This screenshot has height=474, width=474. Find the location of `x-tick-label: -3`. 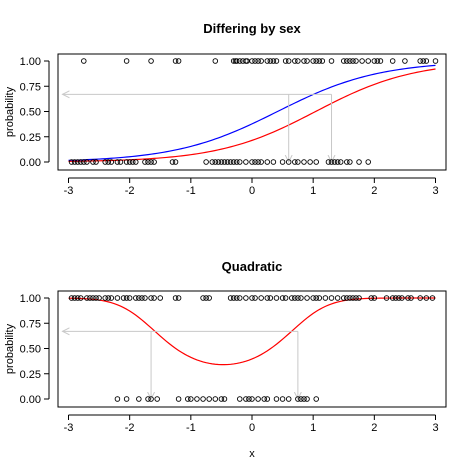

x-tick-label: -3 is located at coordinates (69, 428).